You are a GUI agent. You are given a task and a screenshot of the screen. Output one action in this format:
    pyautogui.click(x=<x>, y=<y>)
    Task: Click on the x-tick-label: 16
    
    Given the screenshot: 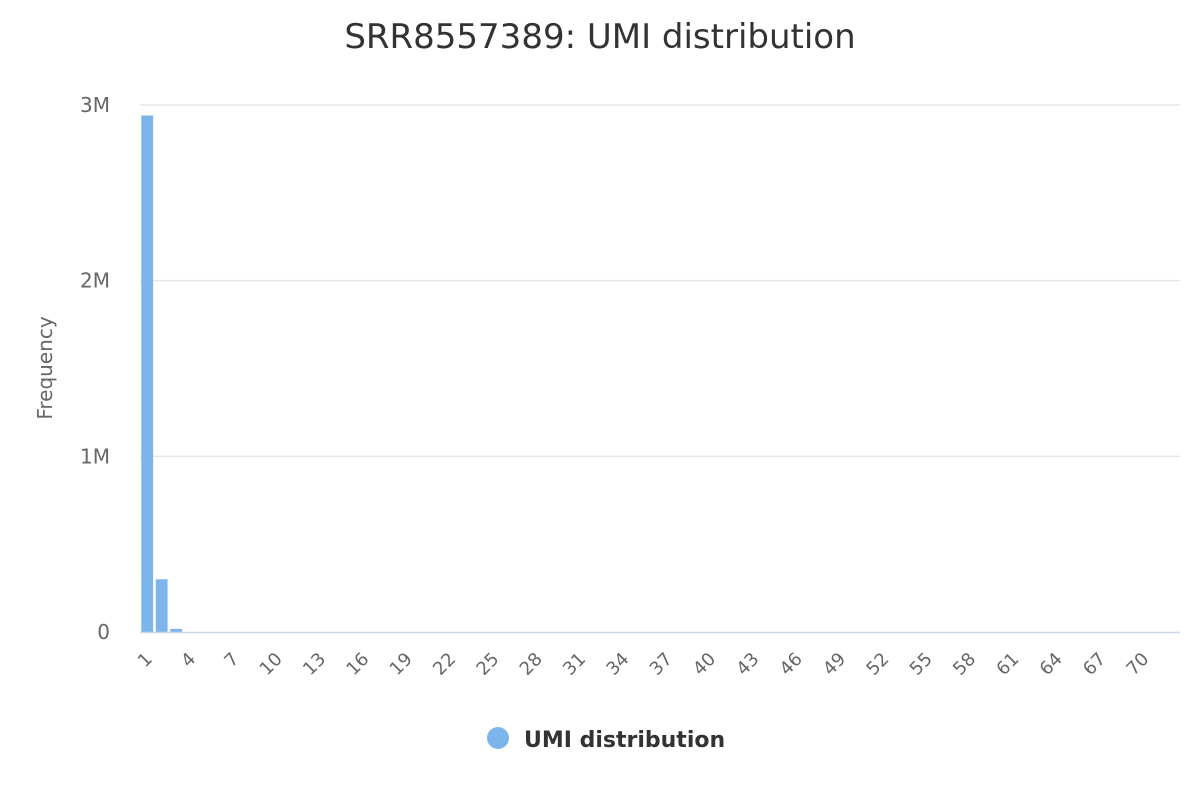 What is the action you would take?
    pyautogui.click(x=357, y=664)
    